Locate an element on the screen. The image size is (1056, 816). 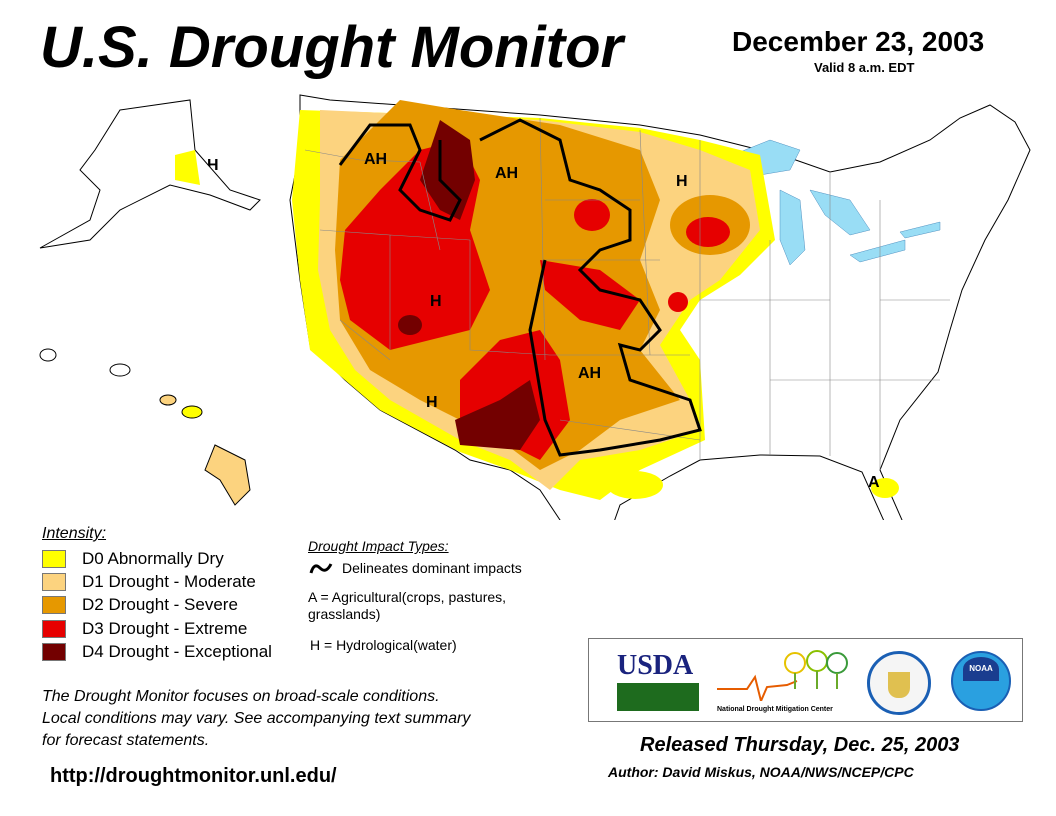
usda-logo: USDA is located at coordinates (658, 681).